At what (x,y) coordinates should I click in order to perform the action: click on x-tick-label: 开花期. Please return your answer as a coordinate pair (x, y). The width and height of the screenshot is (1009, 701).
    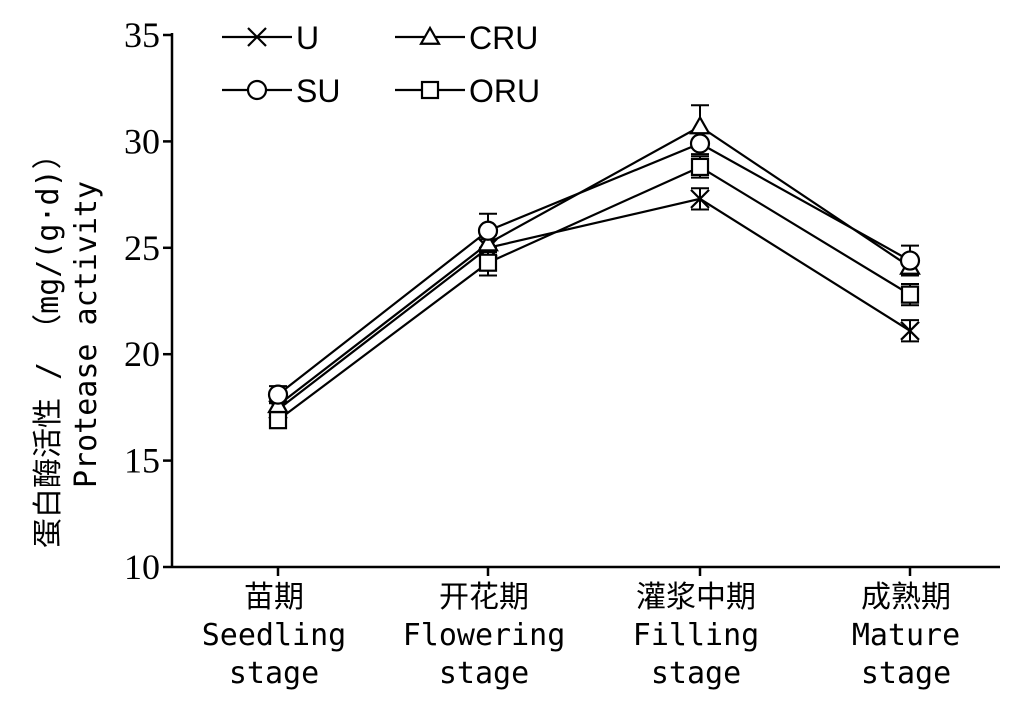
    Looking at the image, I should click on (484, 597).